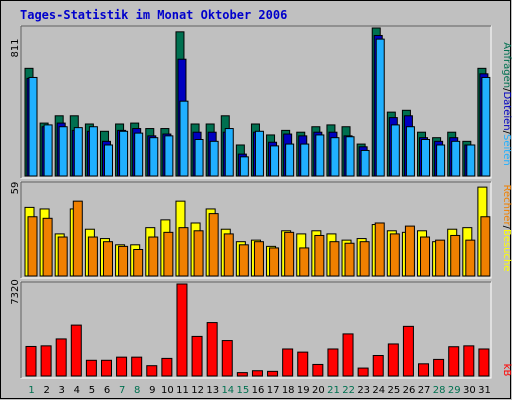  Describe the element at coordinates (318, 390) in the screenshot. I see `day-label-20: 20` at that location.